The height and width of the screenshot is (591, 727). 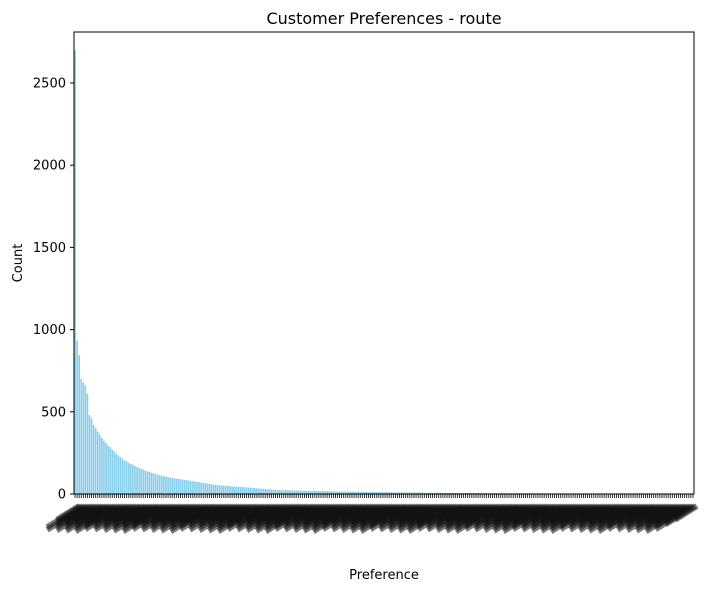 What do you see at coordinates (384, 496) in the screenshot?
I see `x-axis-ticks` at bounding box center [384, 496].